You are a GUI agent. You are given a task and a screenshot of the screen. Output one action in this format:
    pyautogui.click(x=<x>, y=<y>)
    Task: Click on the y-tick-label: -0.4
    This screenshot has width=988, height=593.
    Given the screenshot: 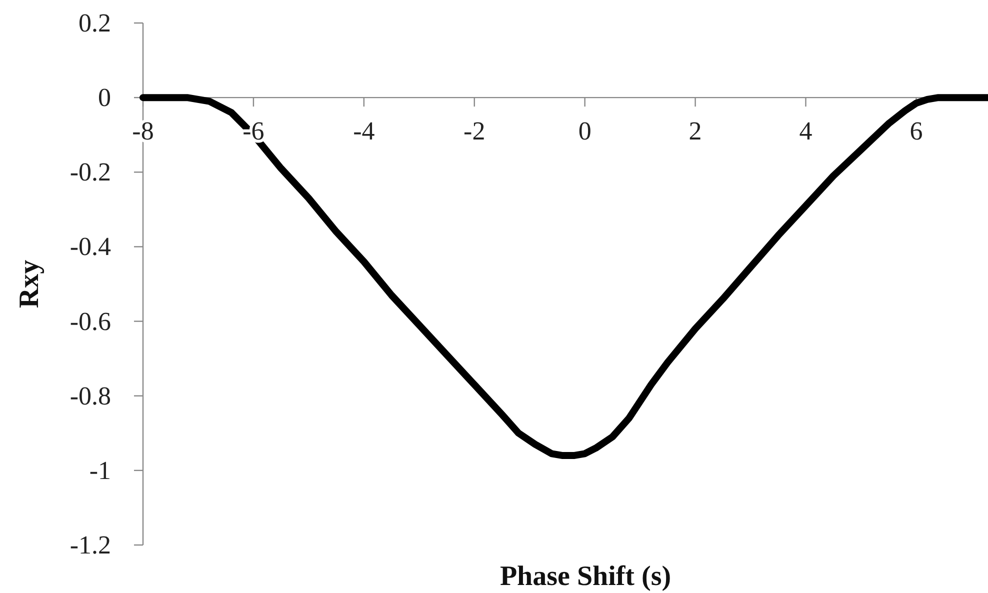 What is the action you would take?
    pyautogui.click(x=90, y=247)
    